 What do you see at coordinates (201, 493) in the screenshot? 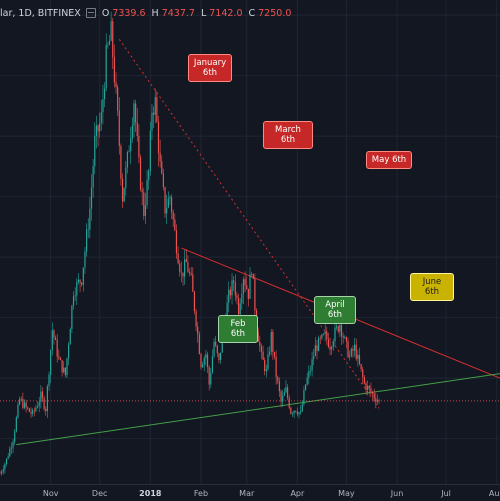
I see `time-tick-label: Feb` at bounding box center [201, 493].